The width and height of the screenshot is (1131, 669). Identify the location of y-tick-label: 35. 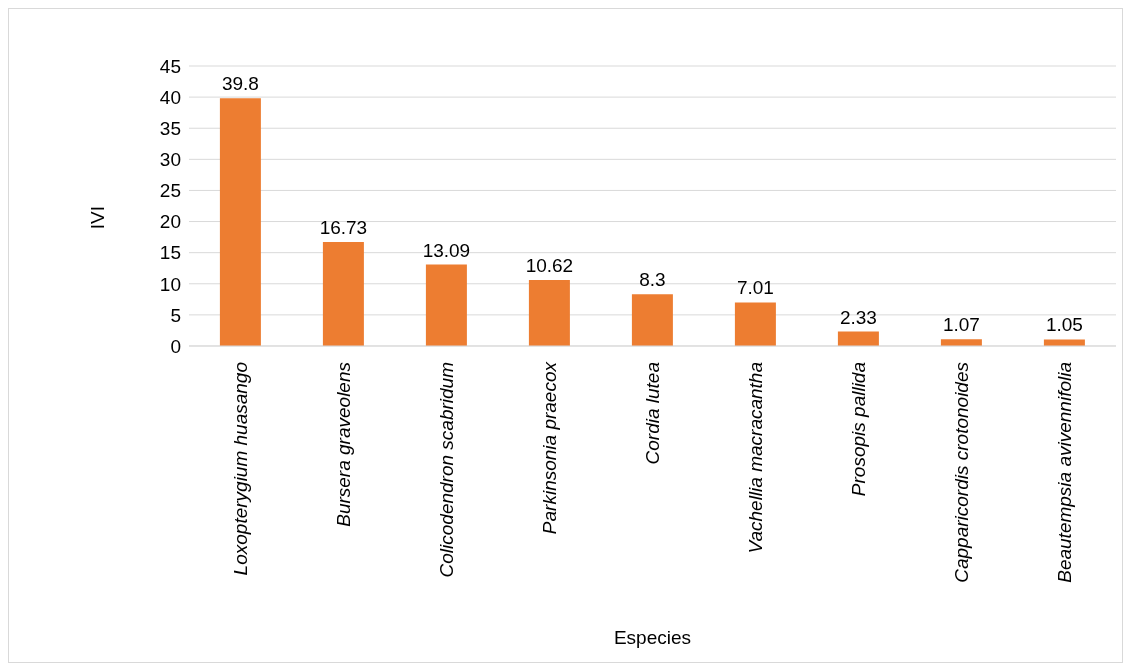
(170, 128).